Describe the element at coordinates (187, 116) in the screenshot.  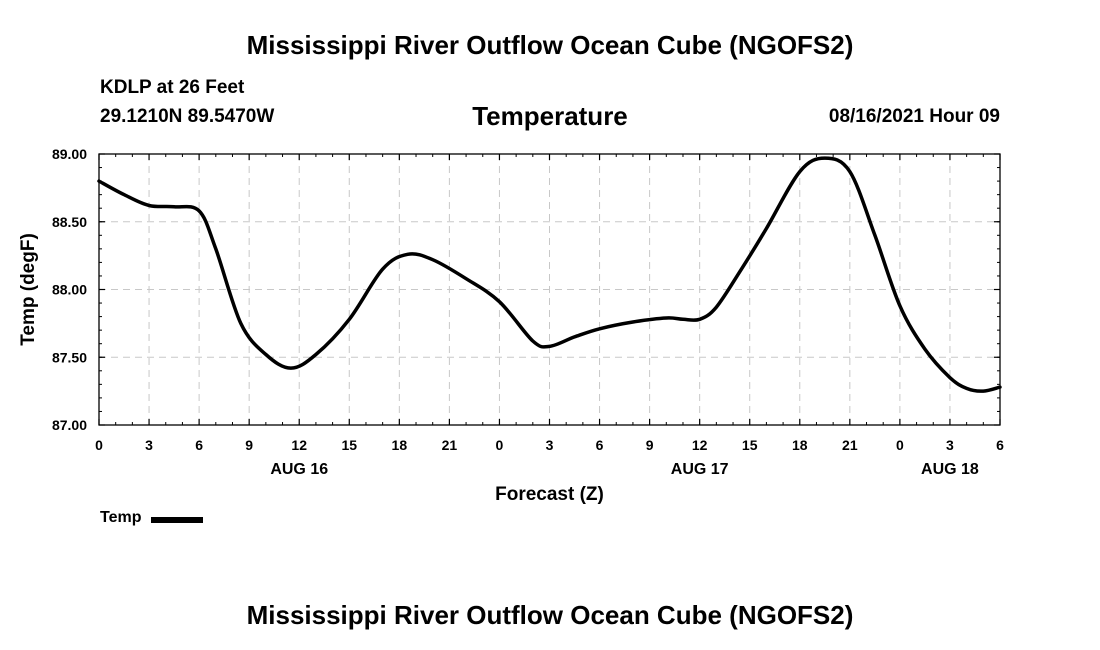
I see `coordinates-label: 29.1210N 89.5470W` at that location.